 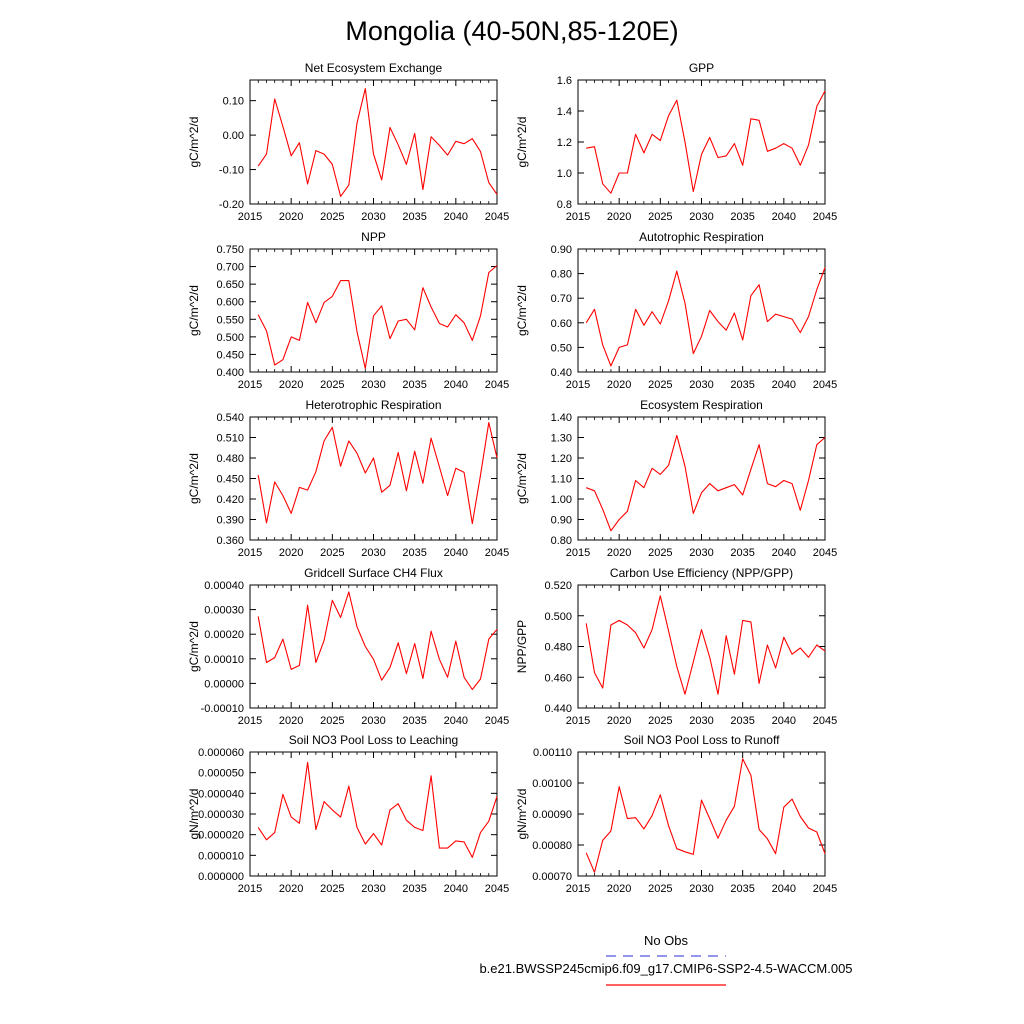 I want to click on y-tick-label: 0.00020, so click(x=224, y=635).